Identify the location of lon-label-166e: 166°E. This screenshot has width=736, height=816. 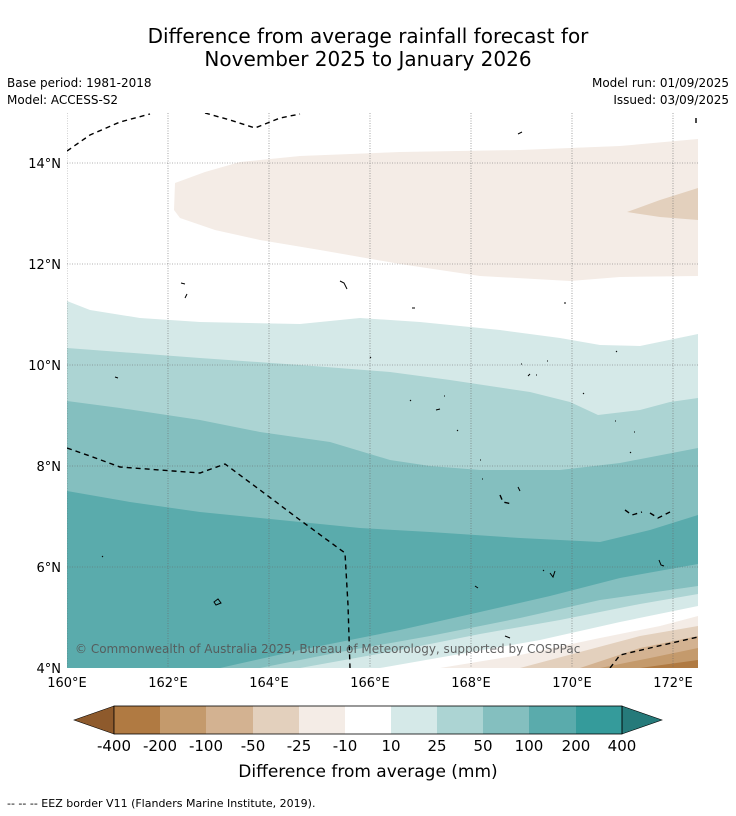
(370, 683).